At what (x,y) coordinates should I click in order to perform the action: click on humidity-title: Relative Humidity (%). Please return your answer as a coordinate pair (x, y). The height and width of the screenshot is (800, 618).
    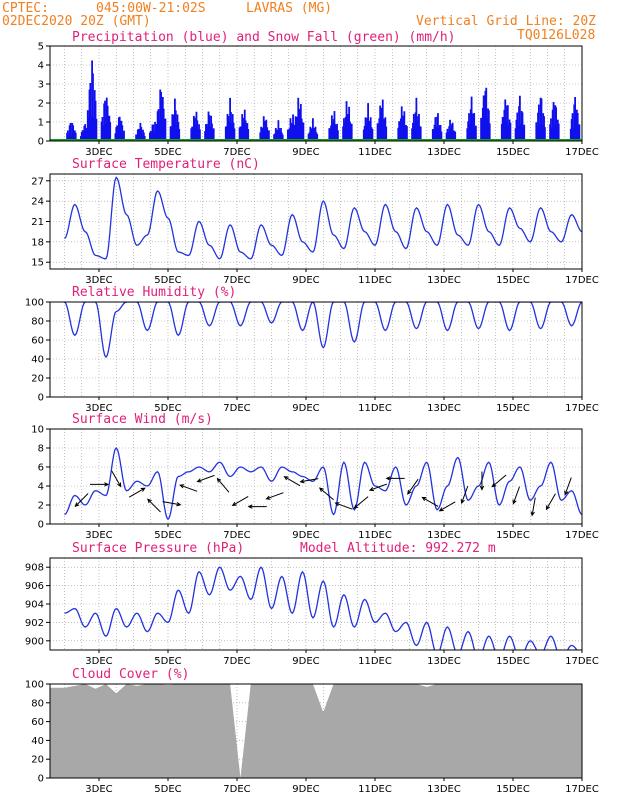
    Looking at the image, I should click on (154, 292).